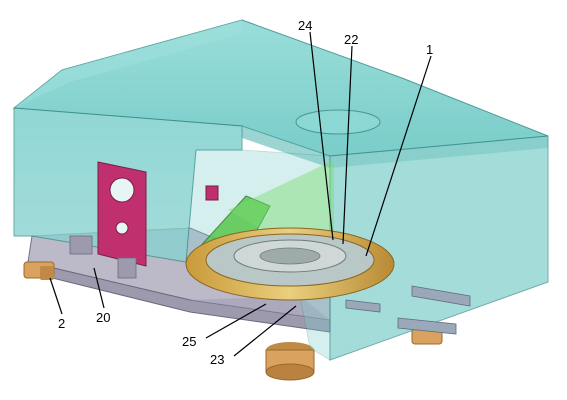 This screenshot has width=567, height=400. What do you see at coordinates (122, 214) in the screenshot?
I see `mounting-plate` at bounding box center [122, 214].